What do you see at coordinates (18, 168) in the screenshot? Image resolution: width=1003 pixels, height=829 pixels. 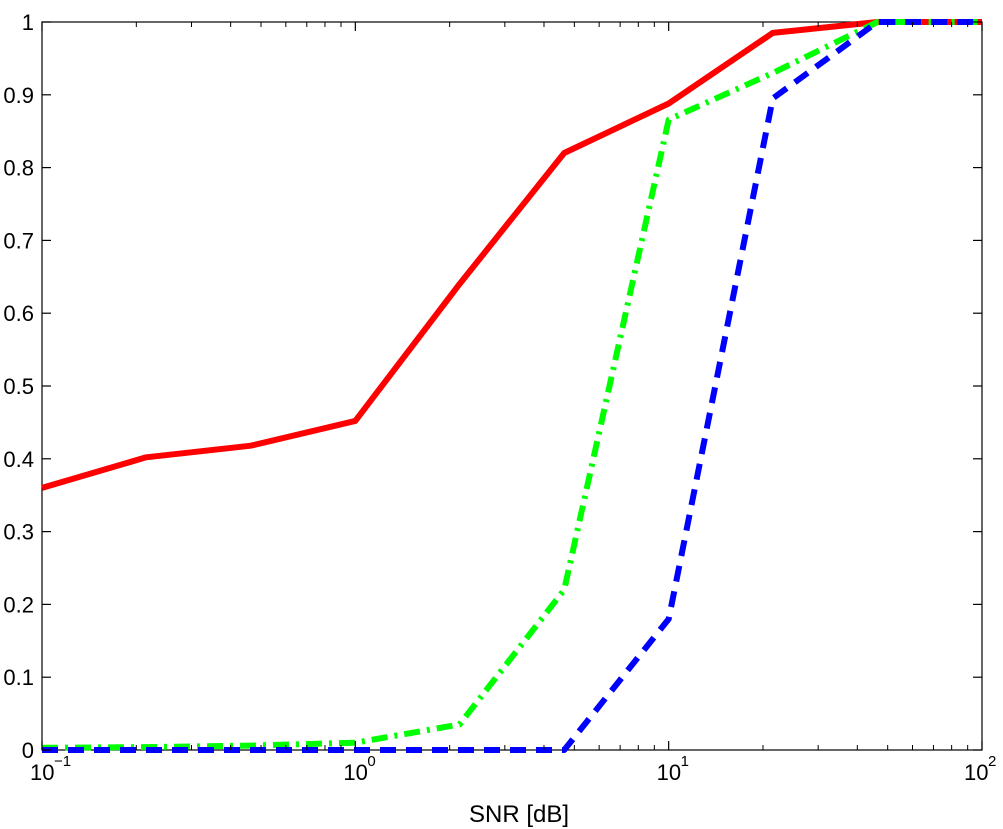 I see `y-tick-label: 0.8` at bounding box center [18, 168].